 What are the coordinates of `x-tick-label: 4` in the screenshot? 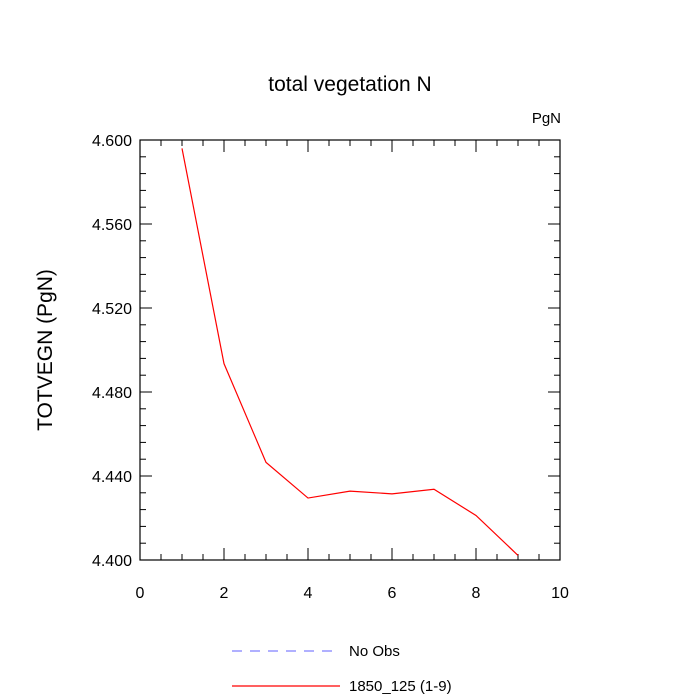 It's located at (308, 593).